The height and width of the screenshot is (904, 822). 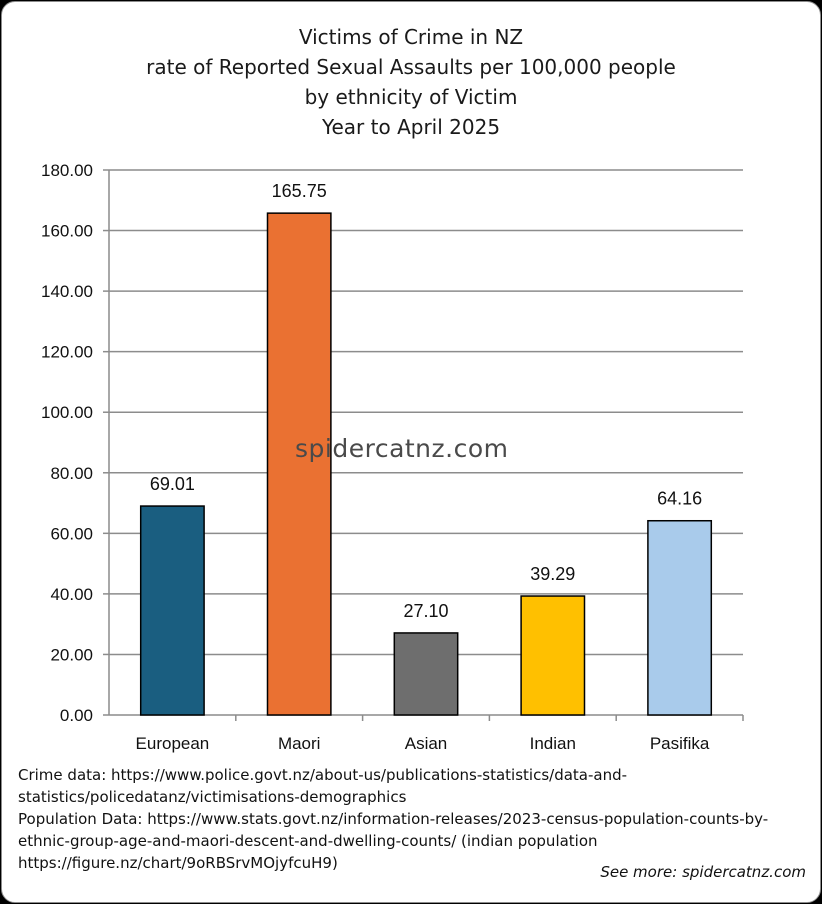 I want to click on bar-indian, so click(x=553, y=655).